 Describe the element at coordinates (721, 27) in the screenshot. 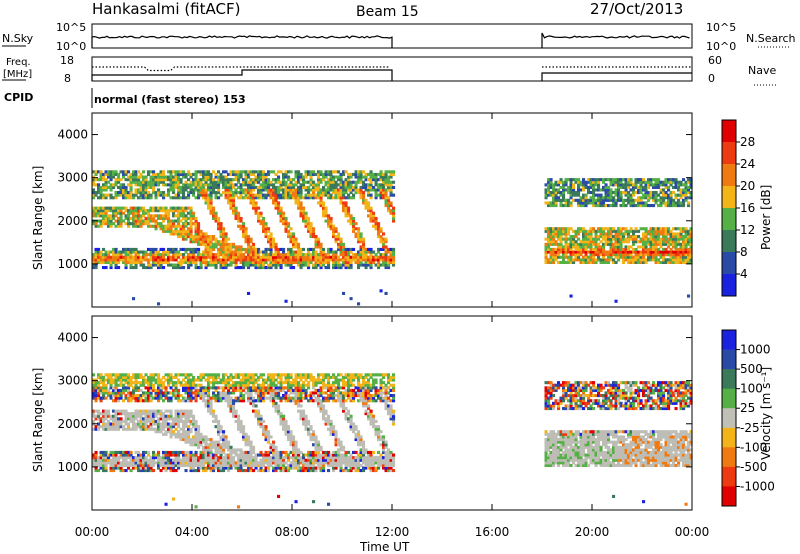

I see `nsky-right-top-tick: 10^5` at that location.